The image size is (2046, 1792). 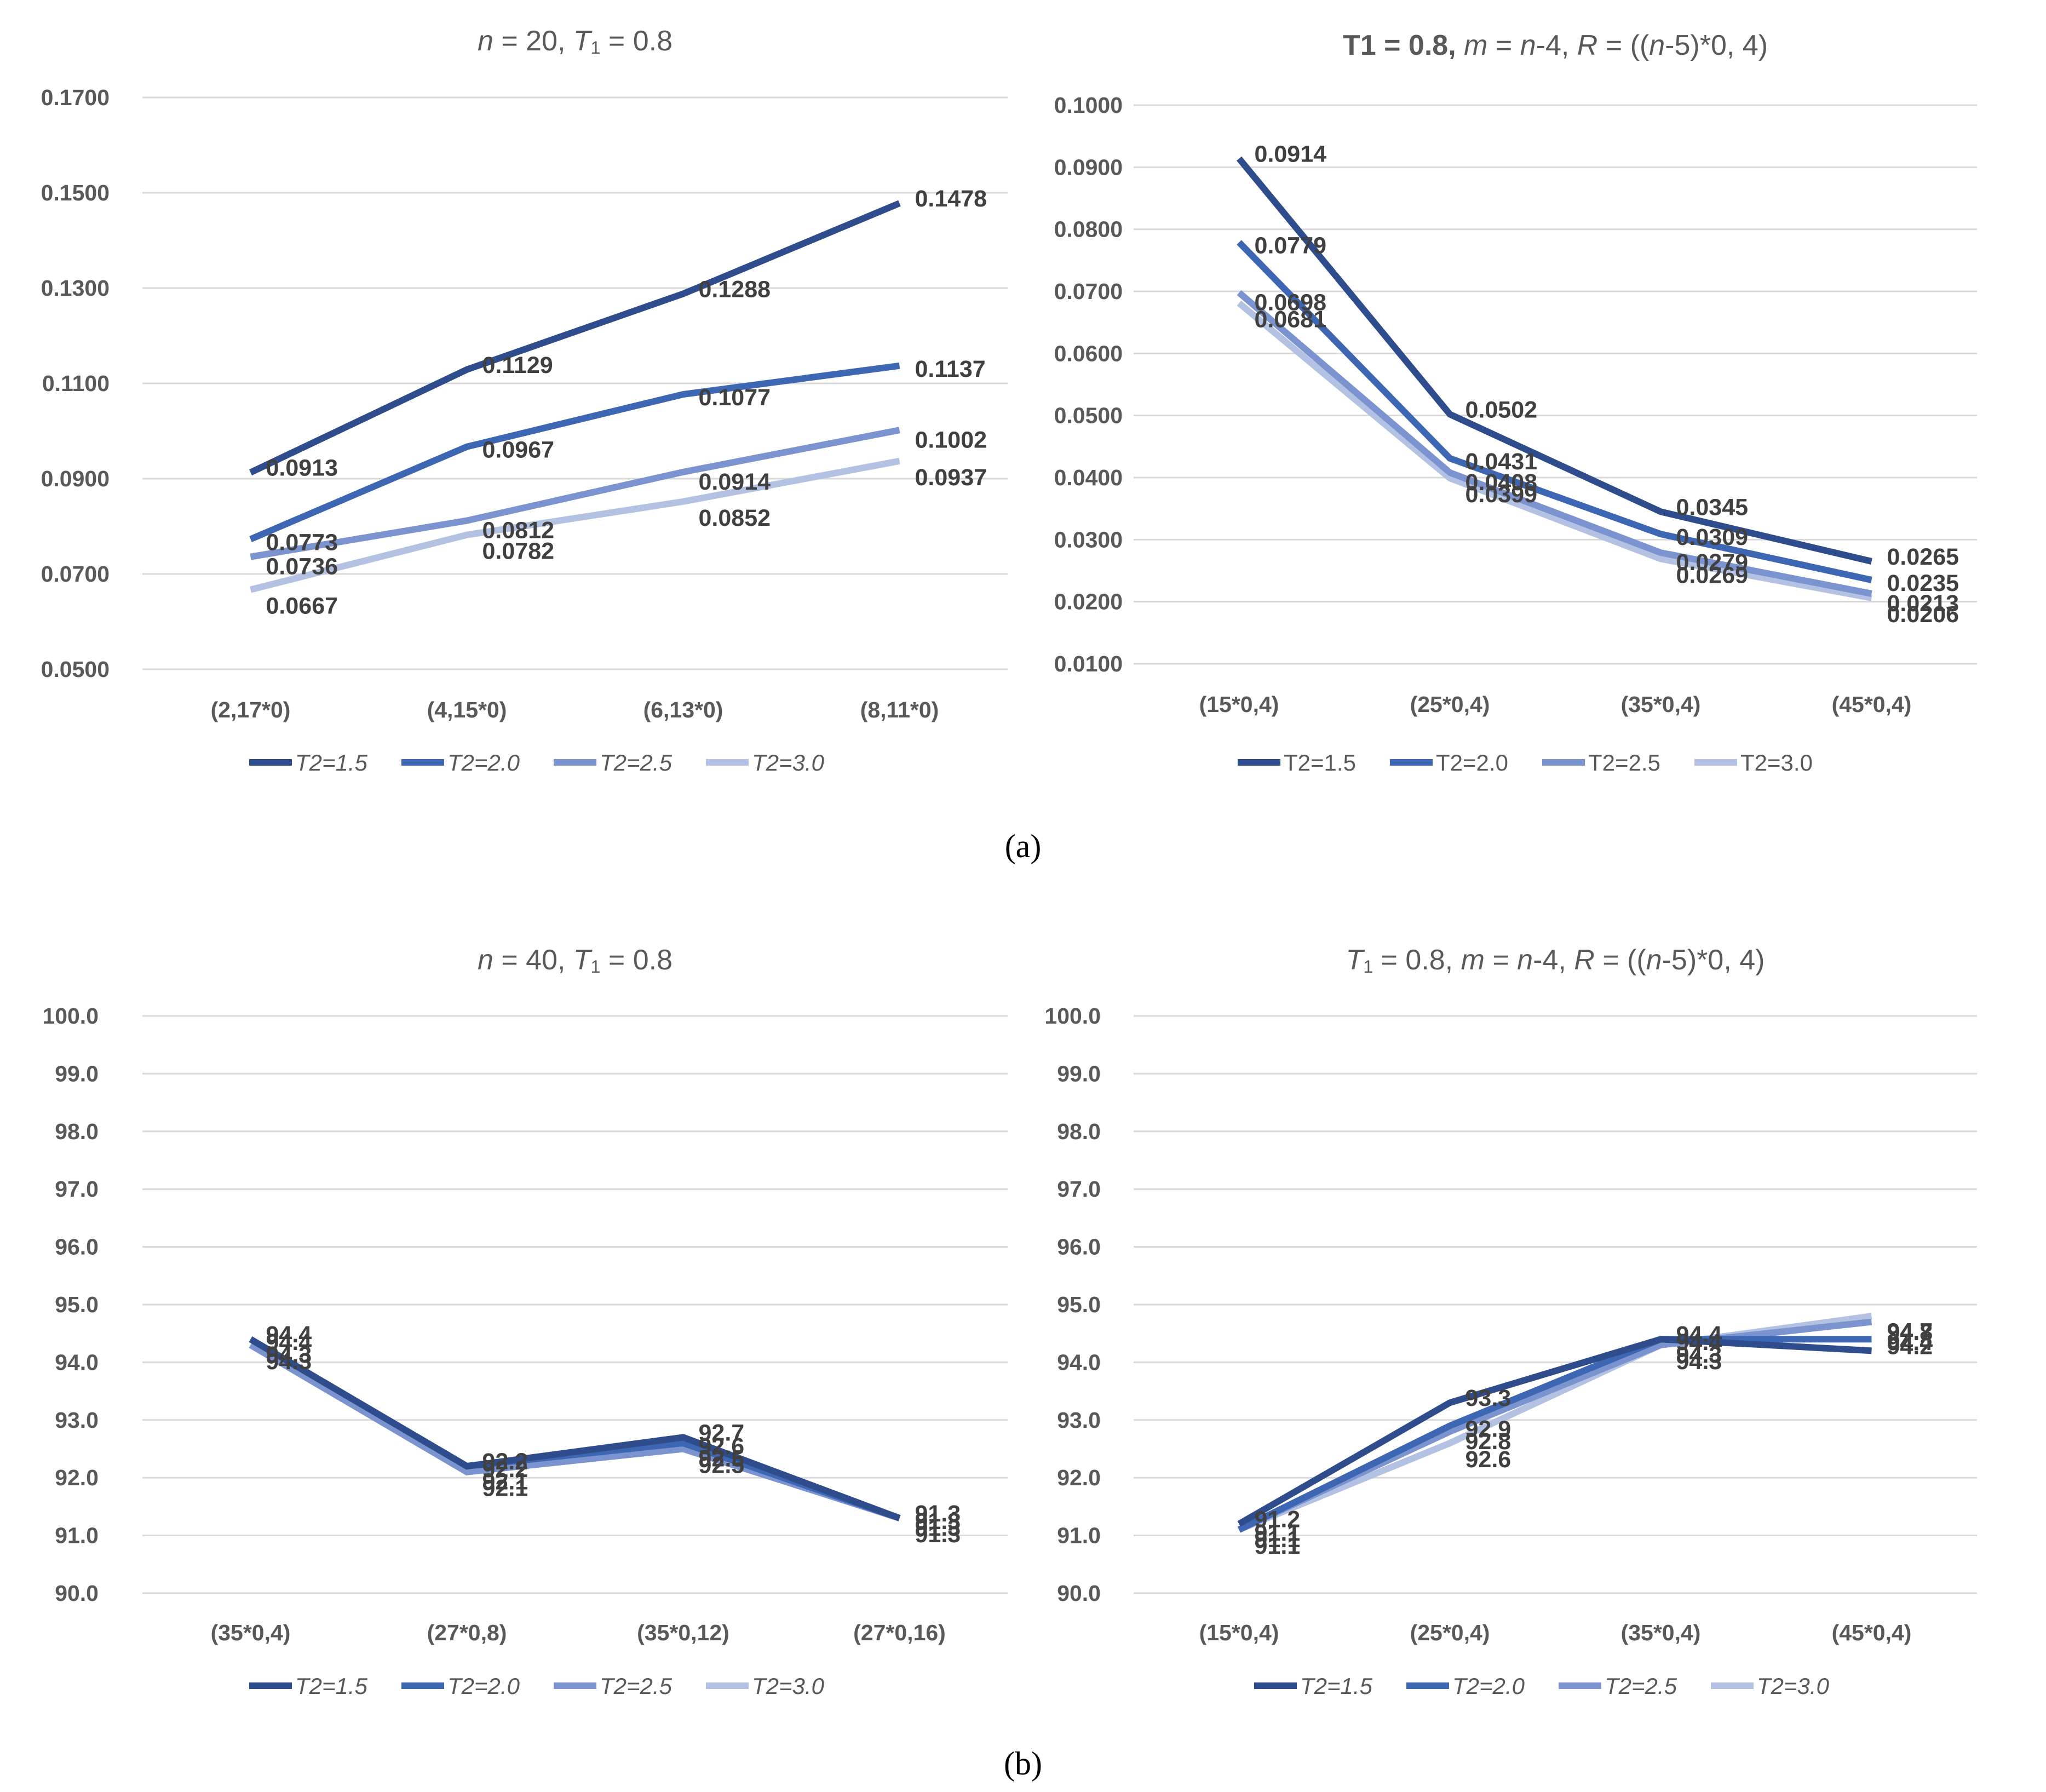 What do you see at coordinates (75, 192) in the screenshot?
I see `y-tick-label: 0.1500` at bounding box center [75, 192].